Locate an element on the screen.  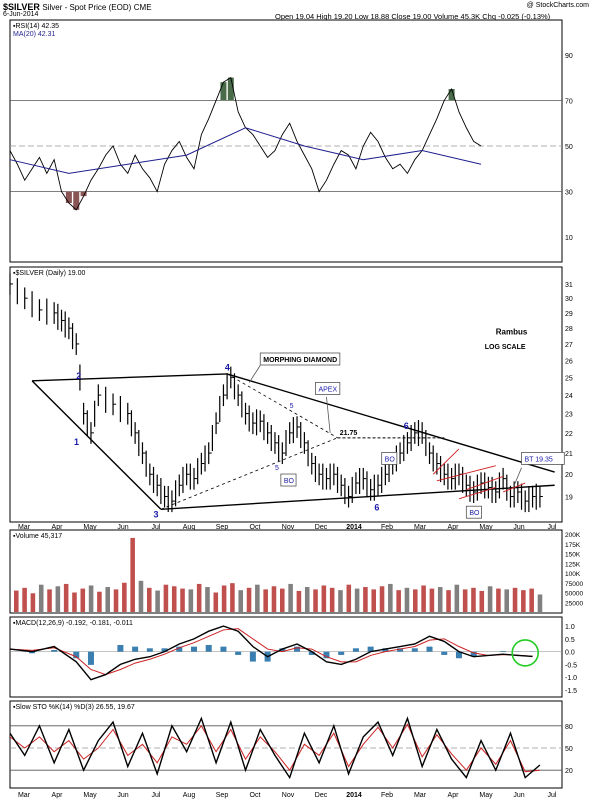
rsi-legend: MA(20) 42.31 is located at coordinates (34, 34).